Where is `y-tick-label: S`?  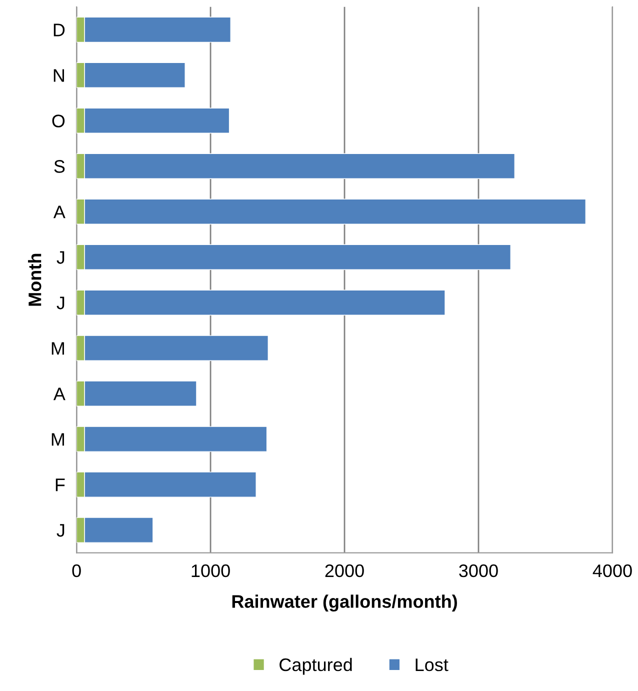
y-tick-label: S is located at coordinates (59, 166).